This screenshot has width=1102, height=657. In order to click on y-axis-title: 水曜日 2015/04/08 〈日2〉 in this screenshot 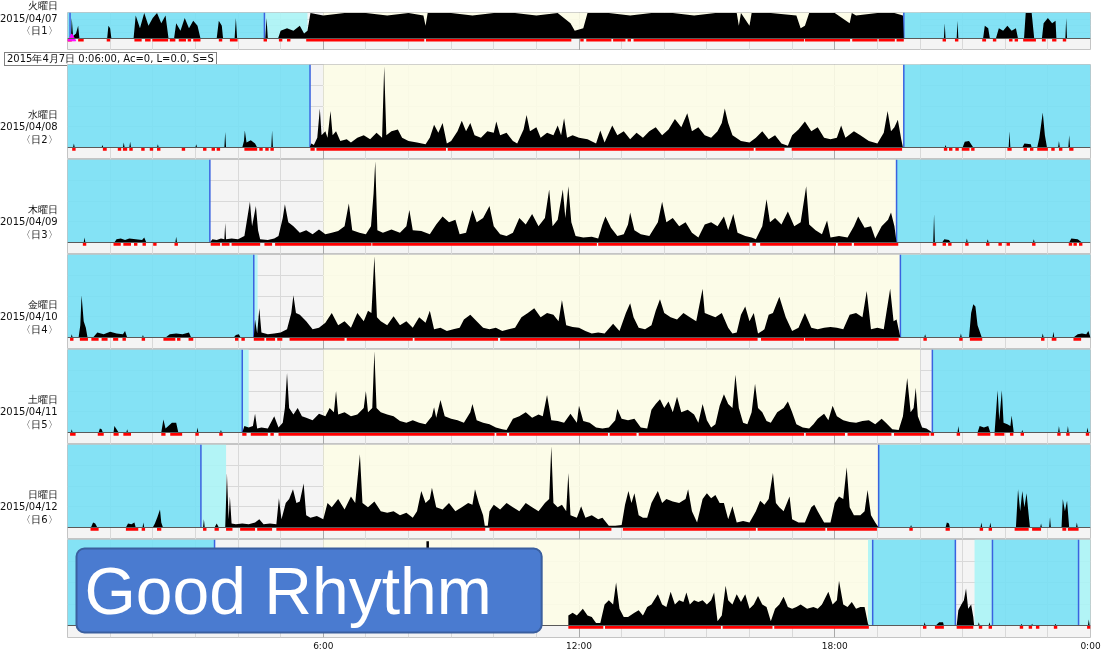, I will do `click(29, 127)`.